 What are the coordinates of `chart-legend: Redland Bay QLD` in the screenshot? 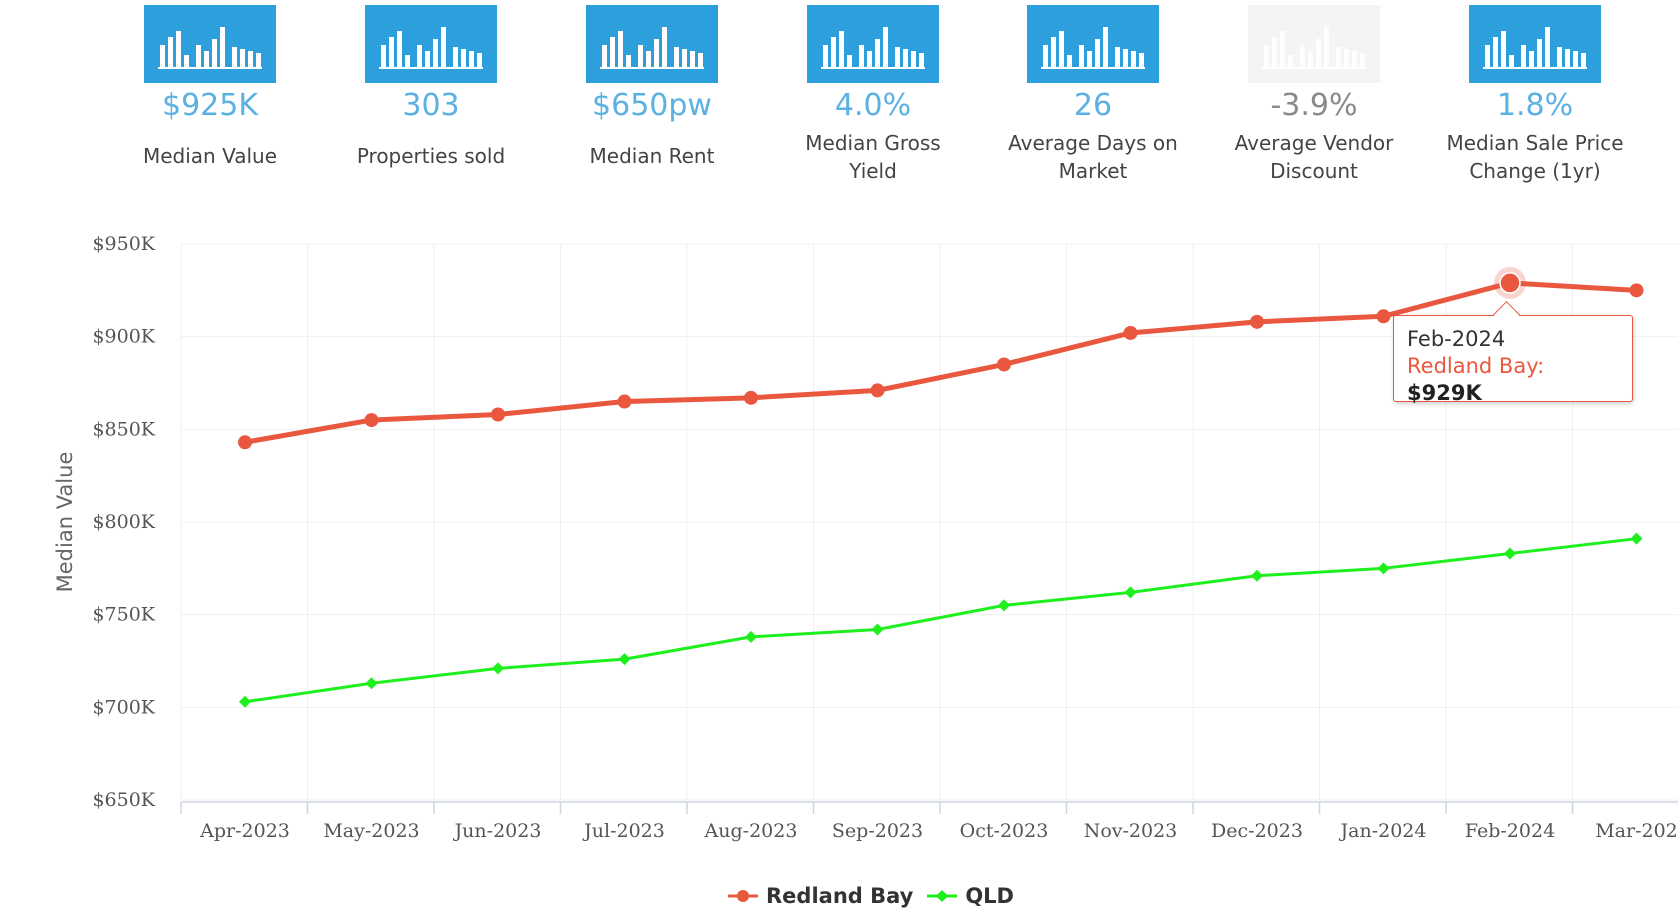 It's located at (878, 896).